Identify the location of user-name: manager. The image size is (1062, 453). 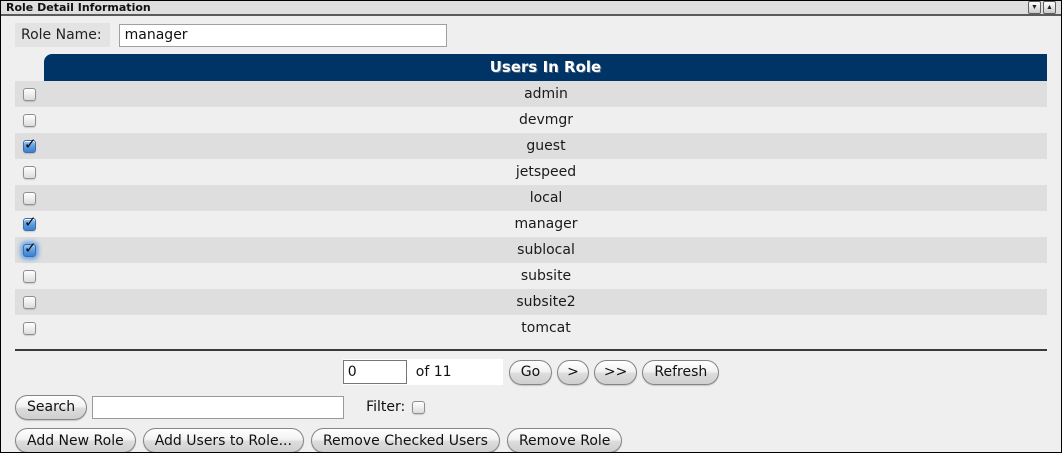
(546, 224).